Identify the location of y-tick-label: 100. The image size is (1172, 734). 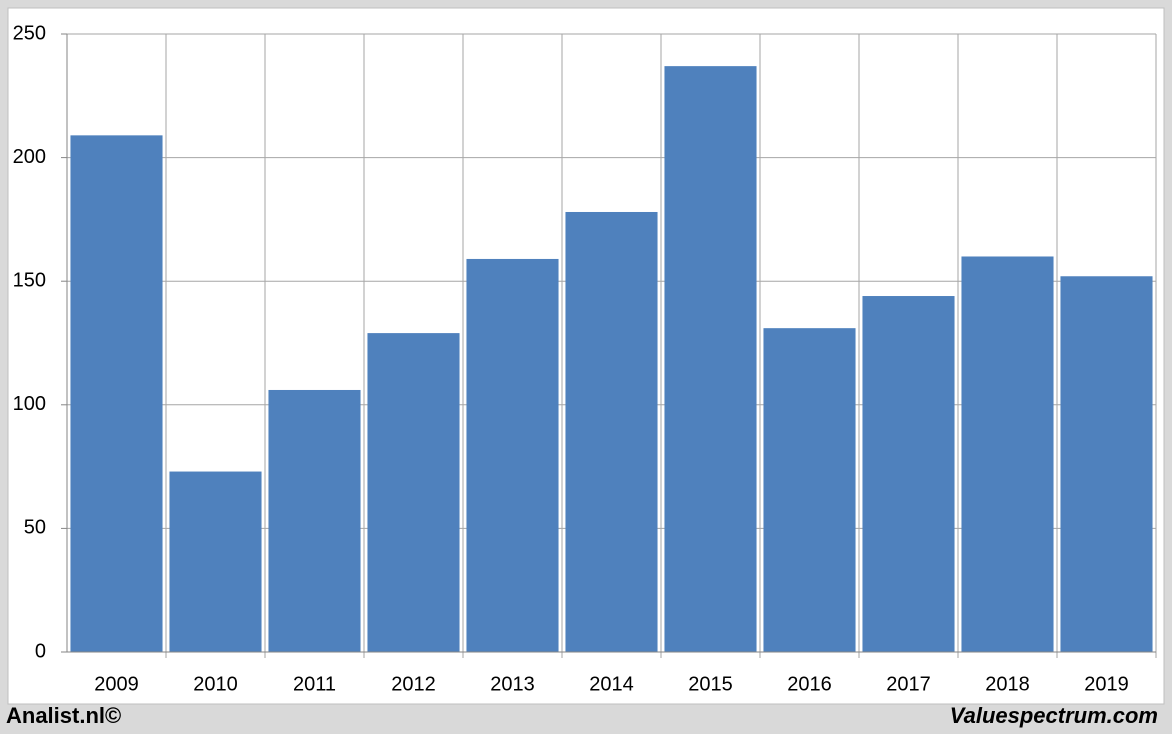
(29, 404).